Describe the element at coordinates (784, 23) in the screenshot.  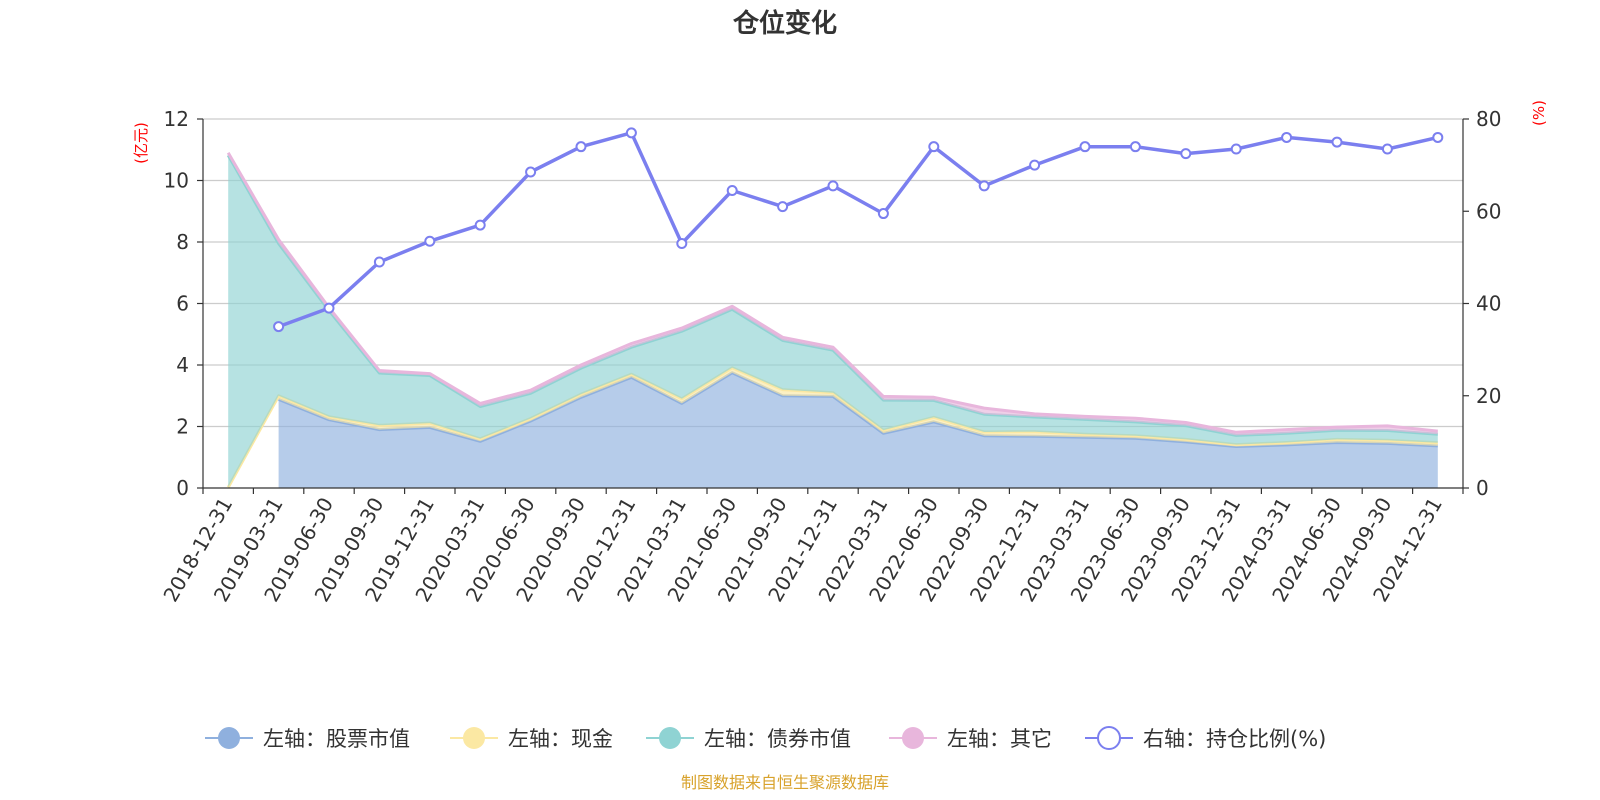
I see `chart-title: 仓位变化` at that location.